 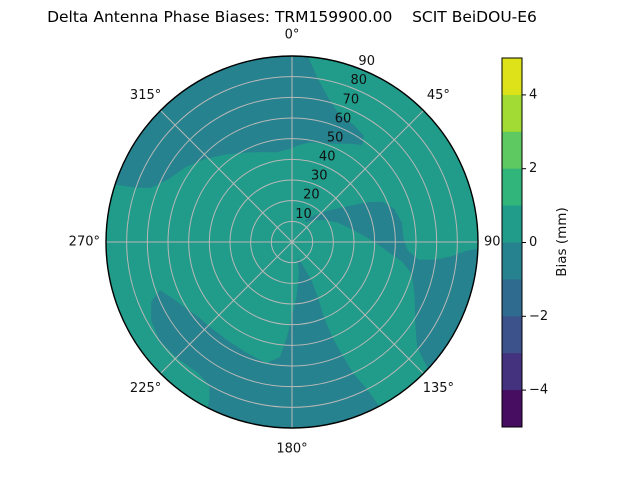 What do you see at coordinates (538, 316) in the screenshot?
I see `colorbar-tick-label: −2` at bounding box center [538, 316].